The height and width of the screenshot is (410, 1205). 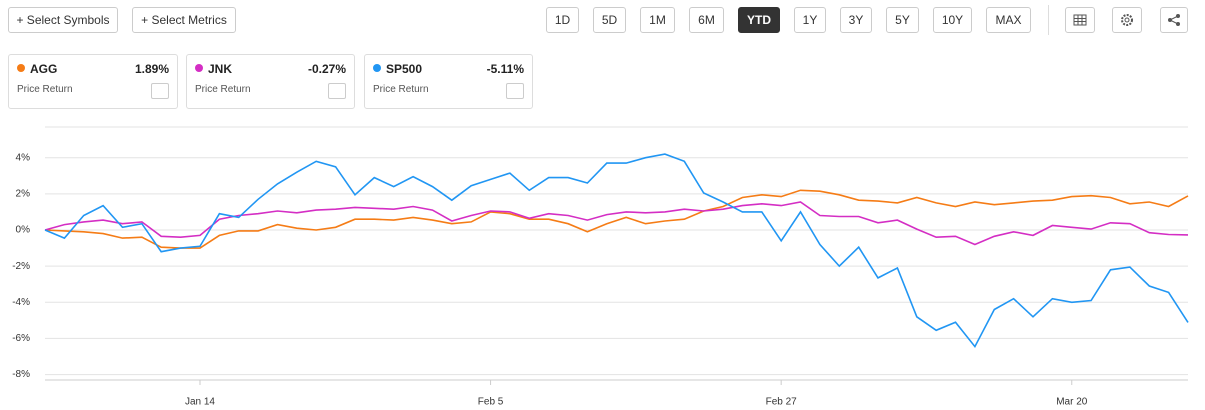 I want to click on y-tick-label: 0%, so click(x=23, y=230).